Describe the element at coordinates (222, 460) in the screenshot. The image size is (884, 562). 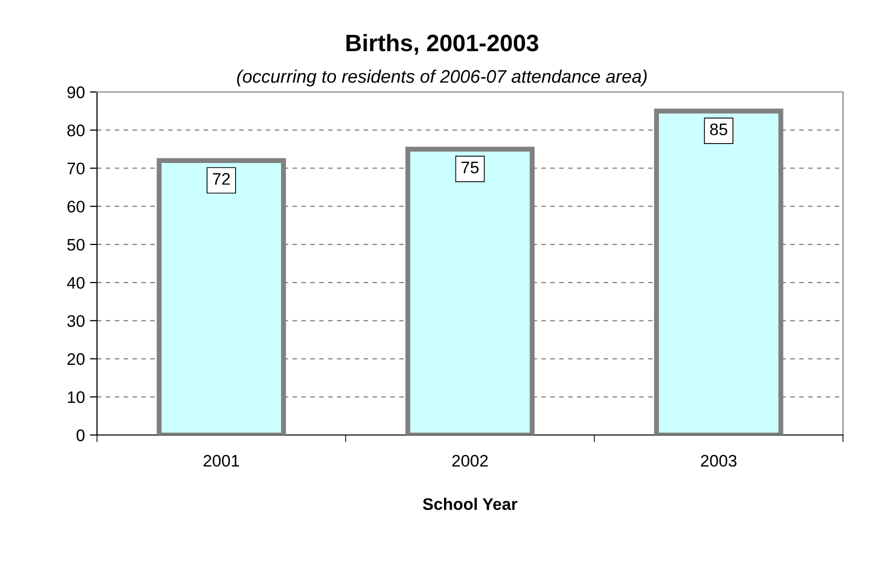
I see `x-tick-label: 2001` at that location.